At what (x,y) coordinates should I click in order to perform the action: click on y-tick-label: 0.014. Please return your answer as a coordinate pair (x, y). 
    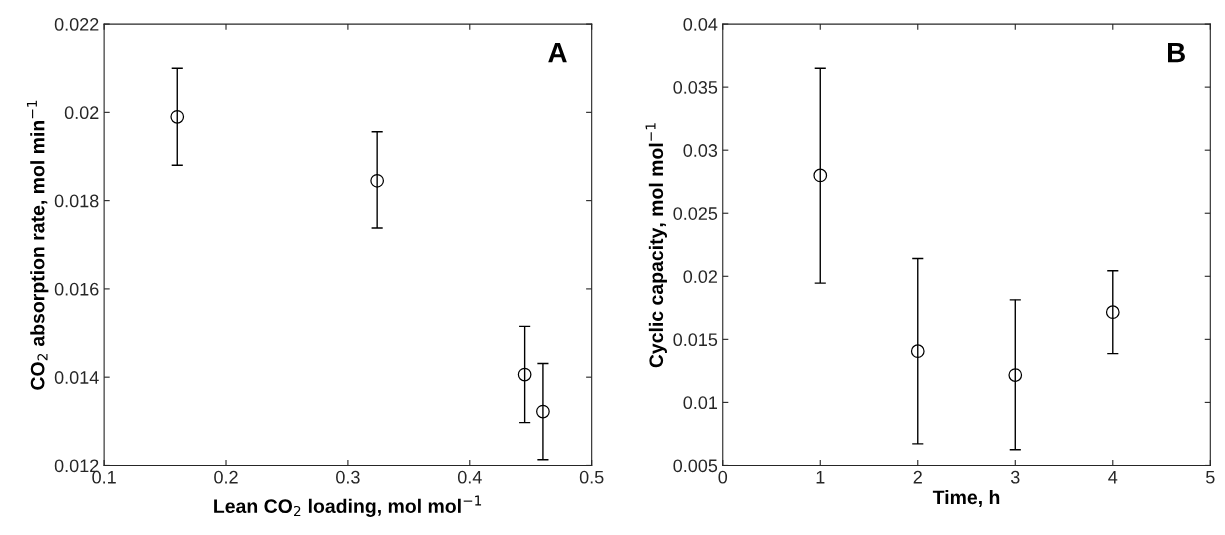
    Looking at the image, I should click on (76, 377).